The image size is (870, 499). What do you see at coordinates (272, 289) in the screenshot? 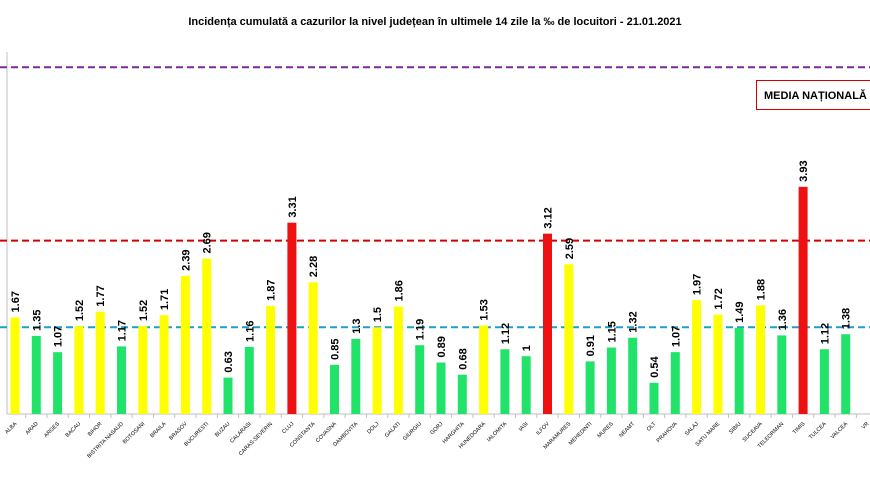
I see `data-label: 1.87` at bounding box center [272, 289].